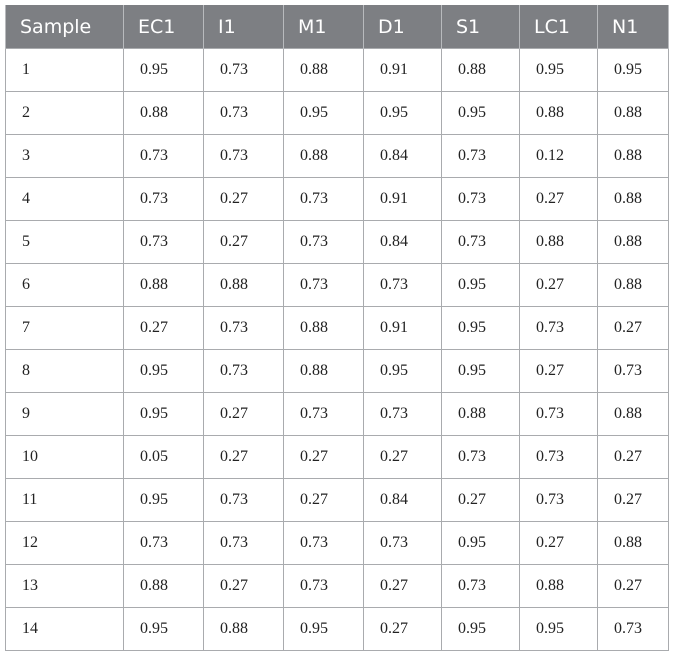 The image size is (673, 657). Describe the element at coordinates (64, 70) in the screenshot. I see `sample-cell: 1` at that location.